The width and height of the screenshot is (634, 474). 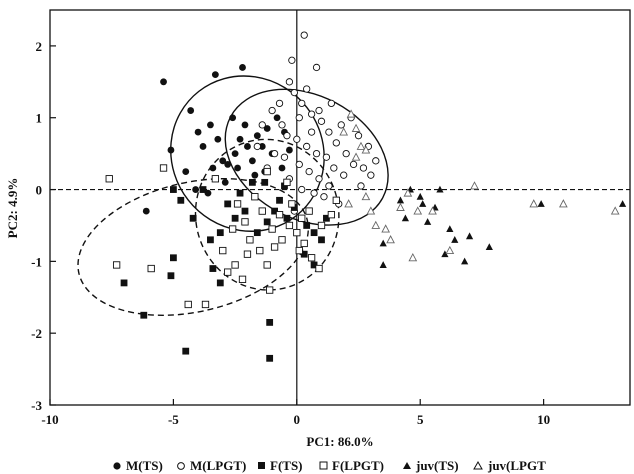 I want to click on legend-item-f-ts: F(TS), so click(x=280, y=465).